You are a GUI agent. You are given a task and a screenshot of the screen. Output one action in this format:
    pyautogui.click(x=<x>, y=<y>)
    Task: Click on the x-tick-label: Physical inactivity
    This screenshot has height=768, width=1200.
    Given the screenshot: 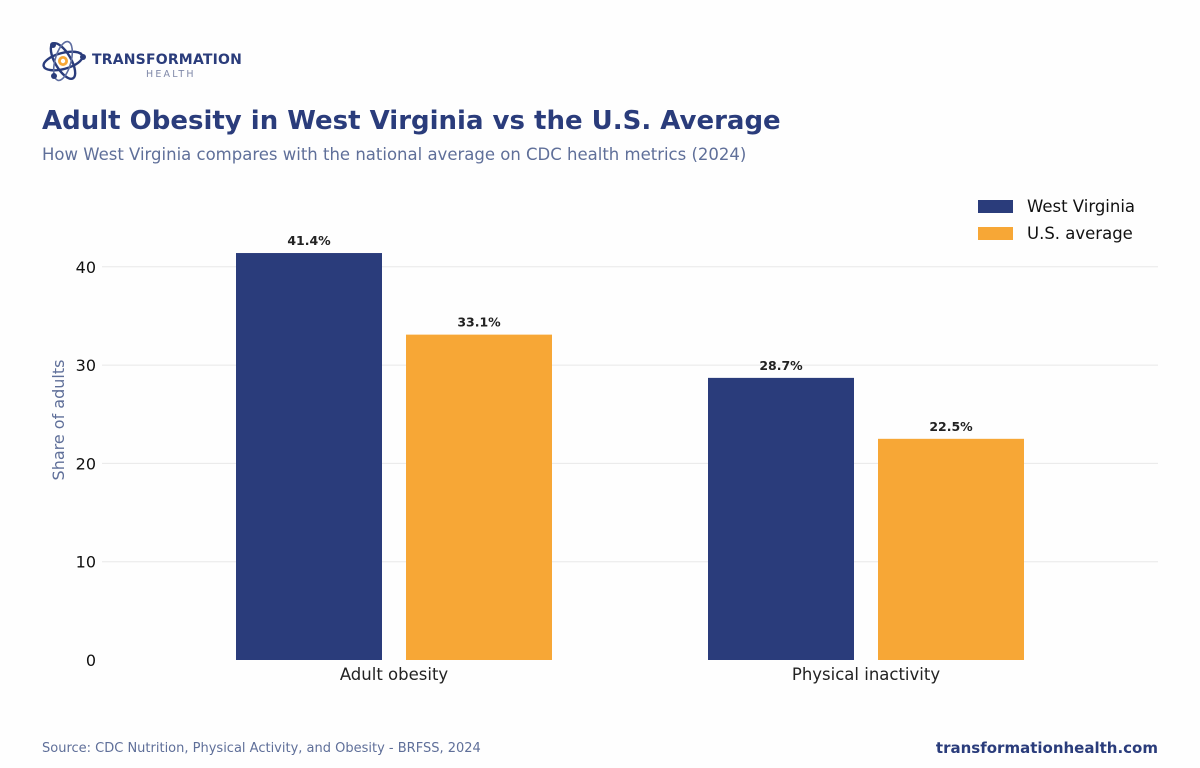 What is the action you would take?
    pyautogui.click(x=866, y=674)
    